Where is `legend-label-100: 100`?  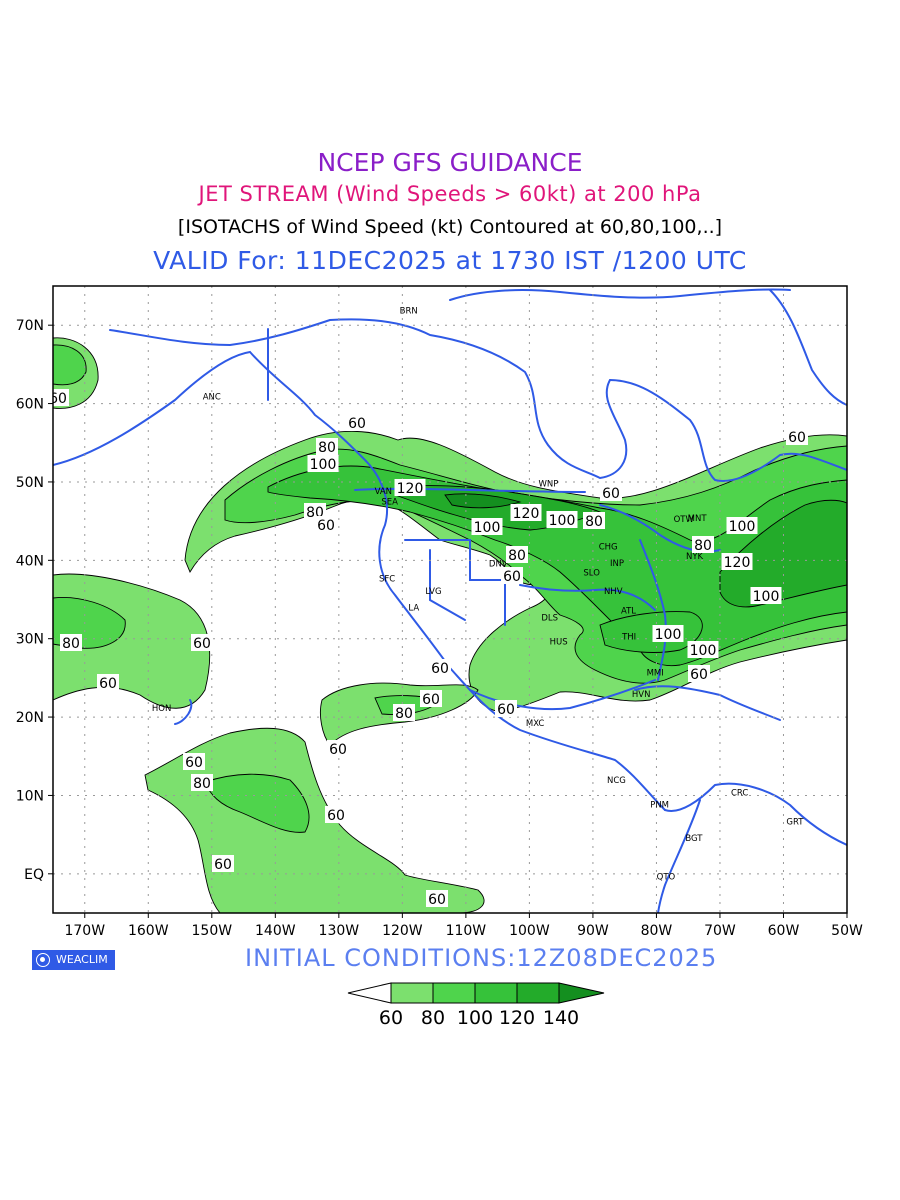
legend-label-100: 100 is located at coordinates (475, 1018).